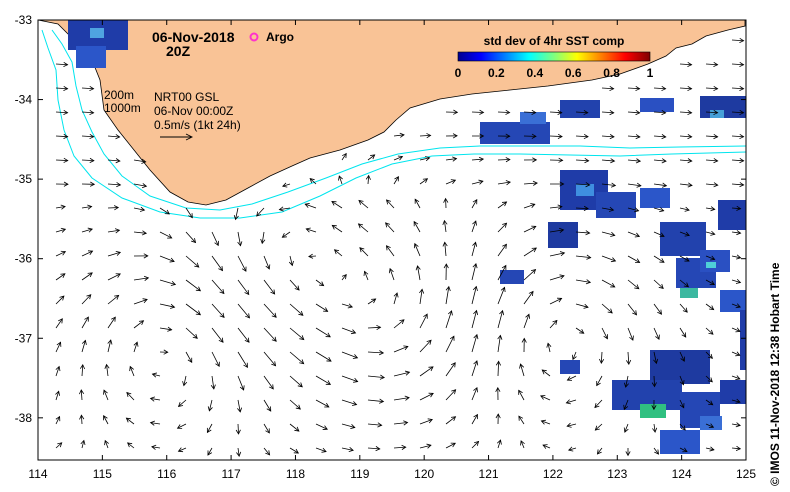 This screenshot has height=492, width=790. I want to click on colorbar-tick-label: 0.6, so click(573, 73).